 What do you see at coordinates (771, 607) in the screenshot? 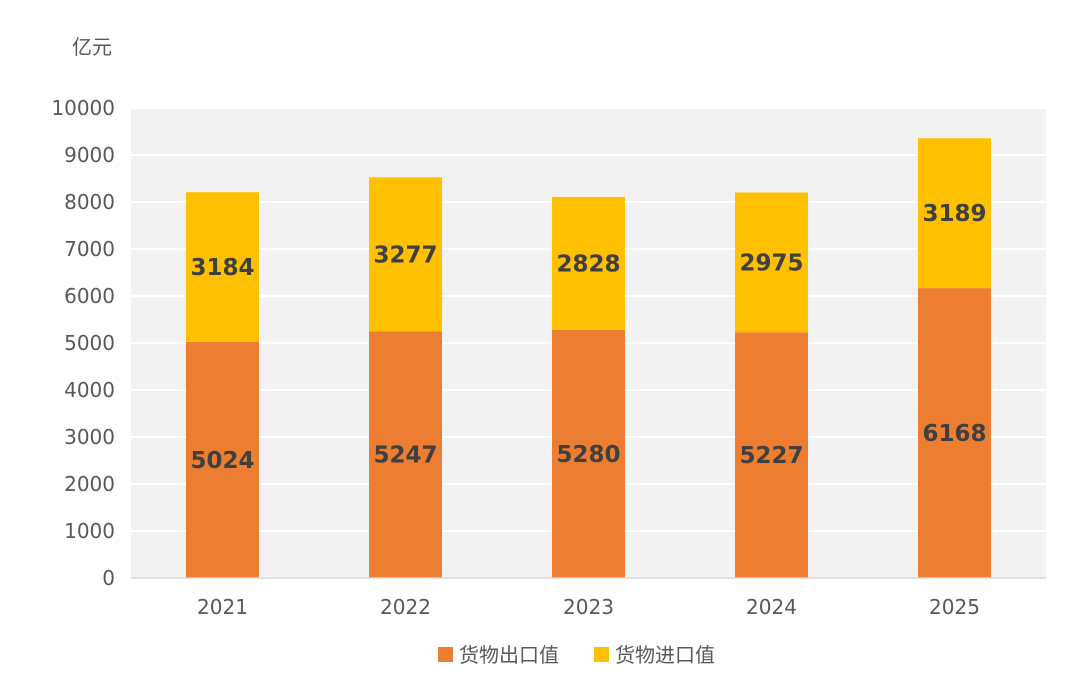
I see `x-tick-label: 2024` at bounding box center [771, 607].